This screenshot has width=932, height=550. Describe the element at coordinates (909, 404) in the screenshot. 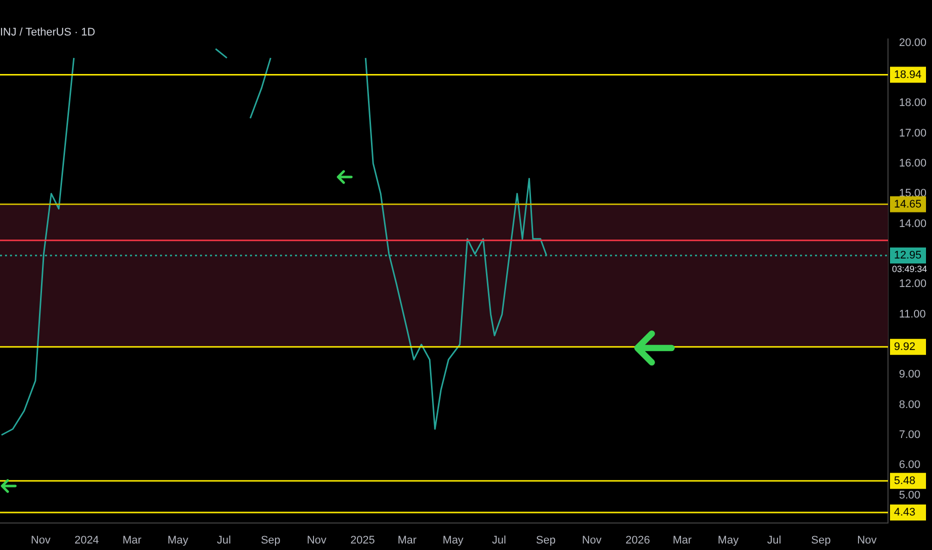

I see `y-tick-label: 8.00` at that location.